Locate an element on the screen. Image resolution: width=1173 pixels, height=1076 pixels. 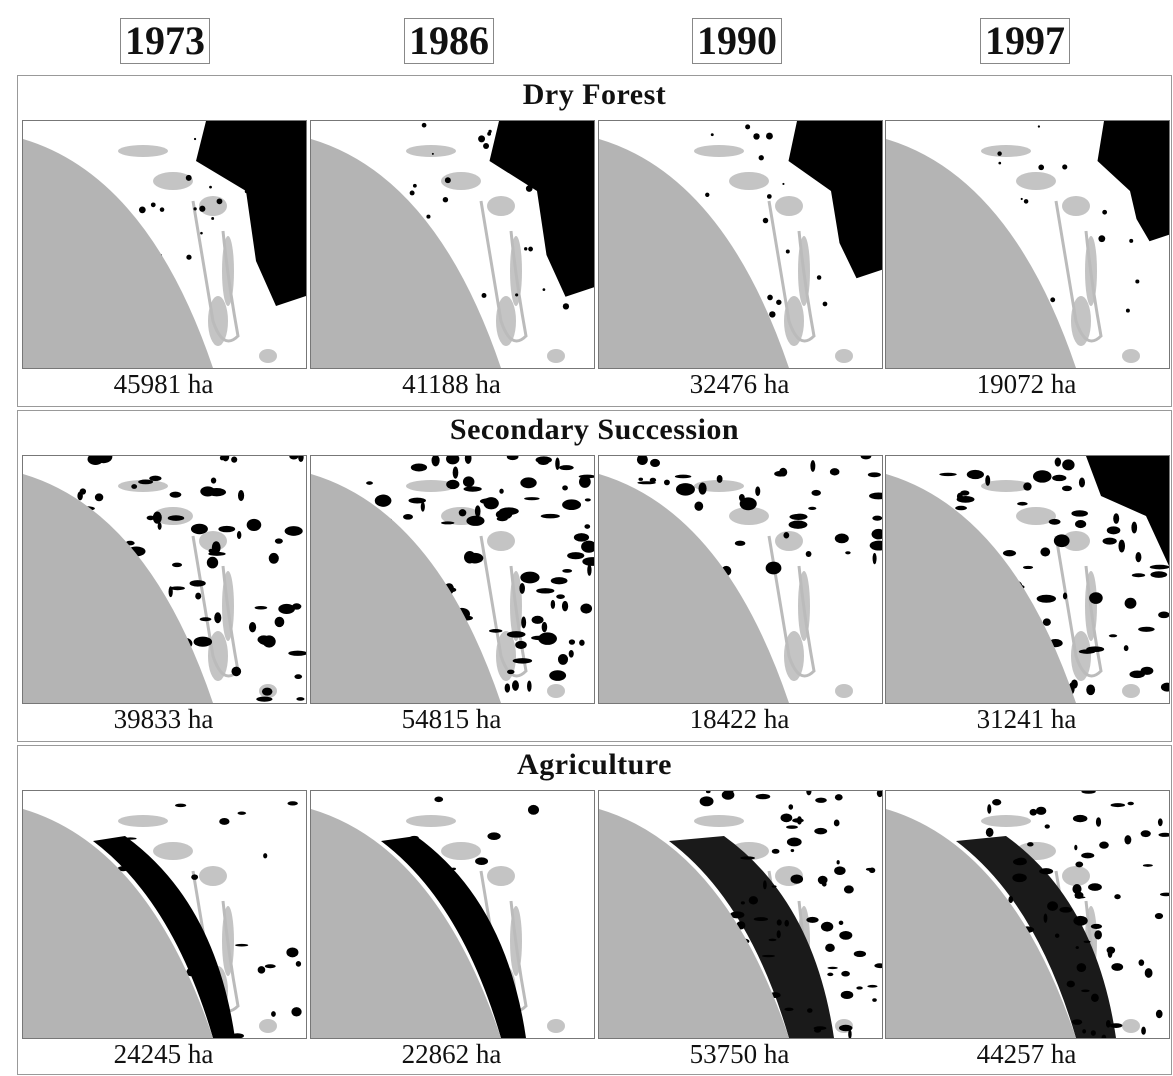
area-label: 32476 ha is located at coordinates (739, 384).